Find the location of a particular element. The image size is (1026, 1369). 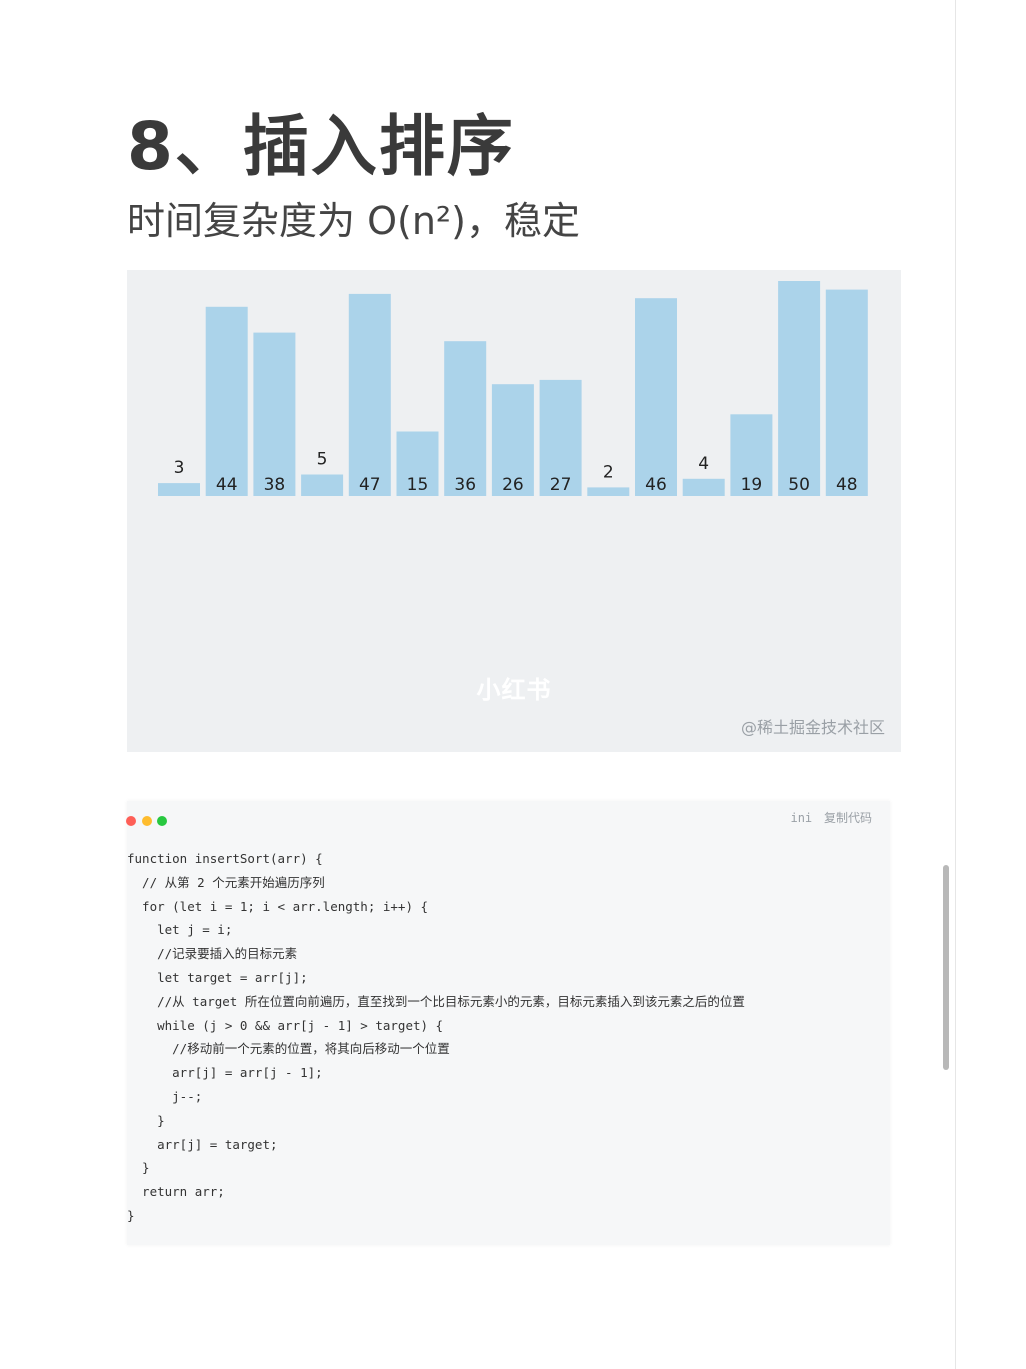

scrollbar-thumb is located at coordinates (946, 967).